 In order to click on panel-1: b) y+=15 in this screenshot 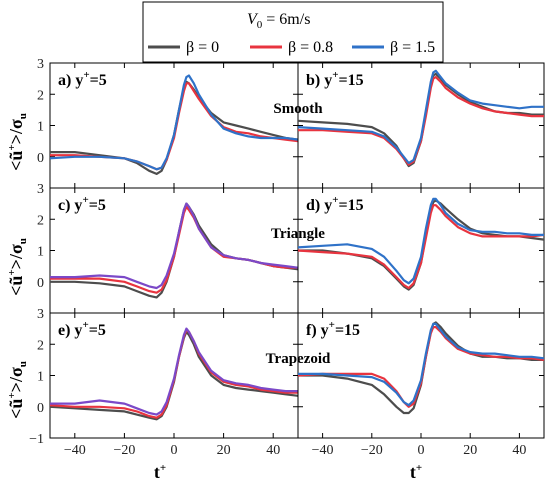, I will do `click(421, 125)`.